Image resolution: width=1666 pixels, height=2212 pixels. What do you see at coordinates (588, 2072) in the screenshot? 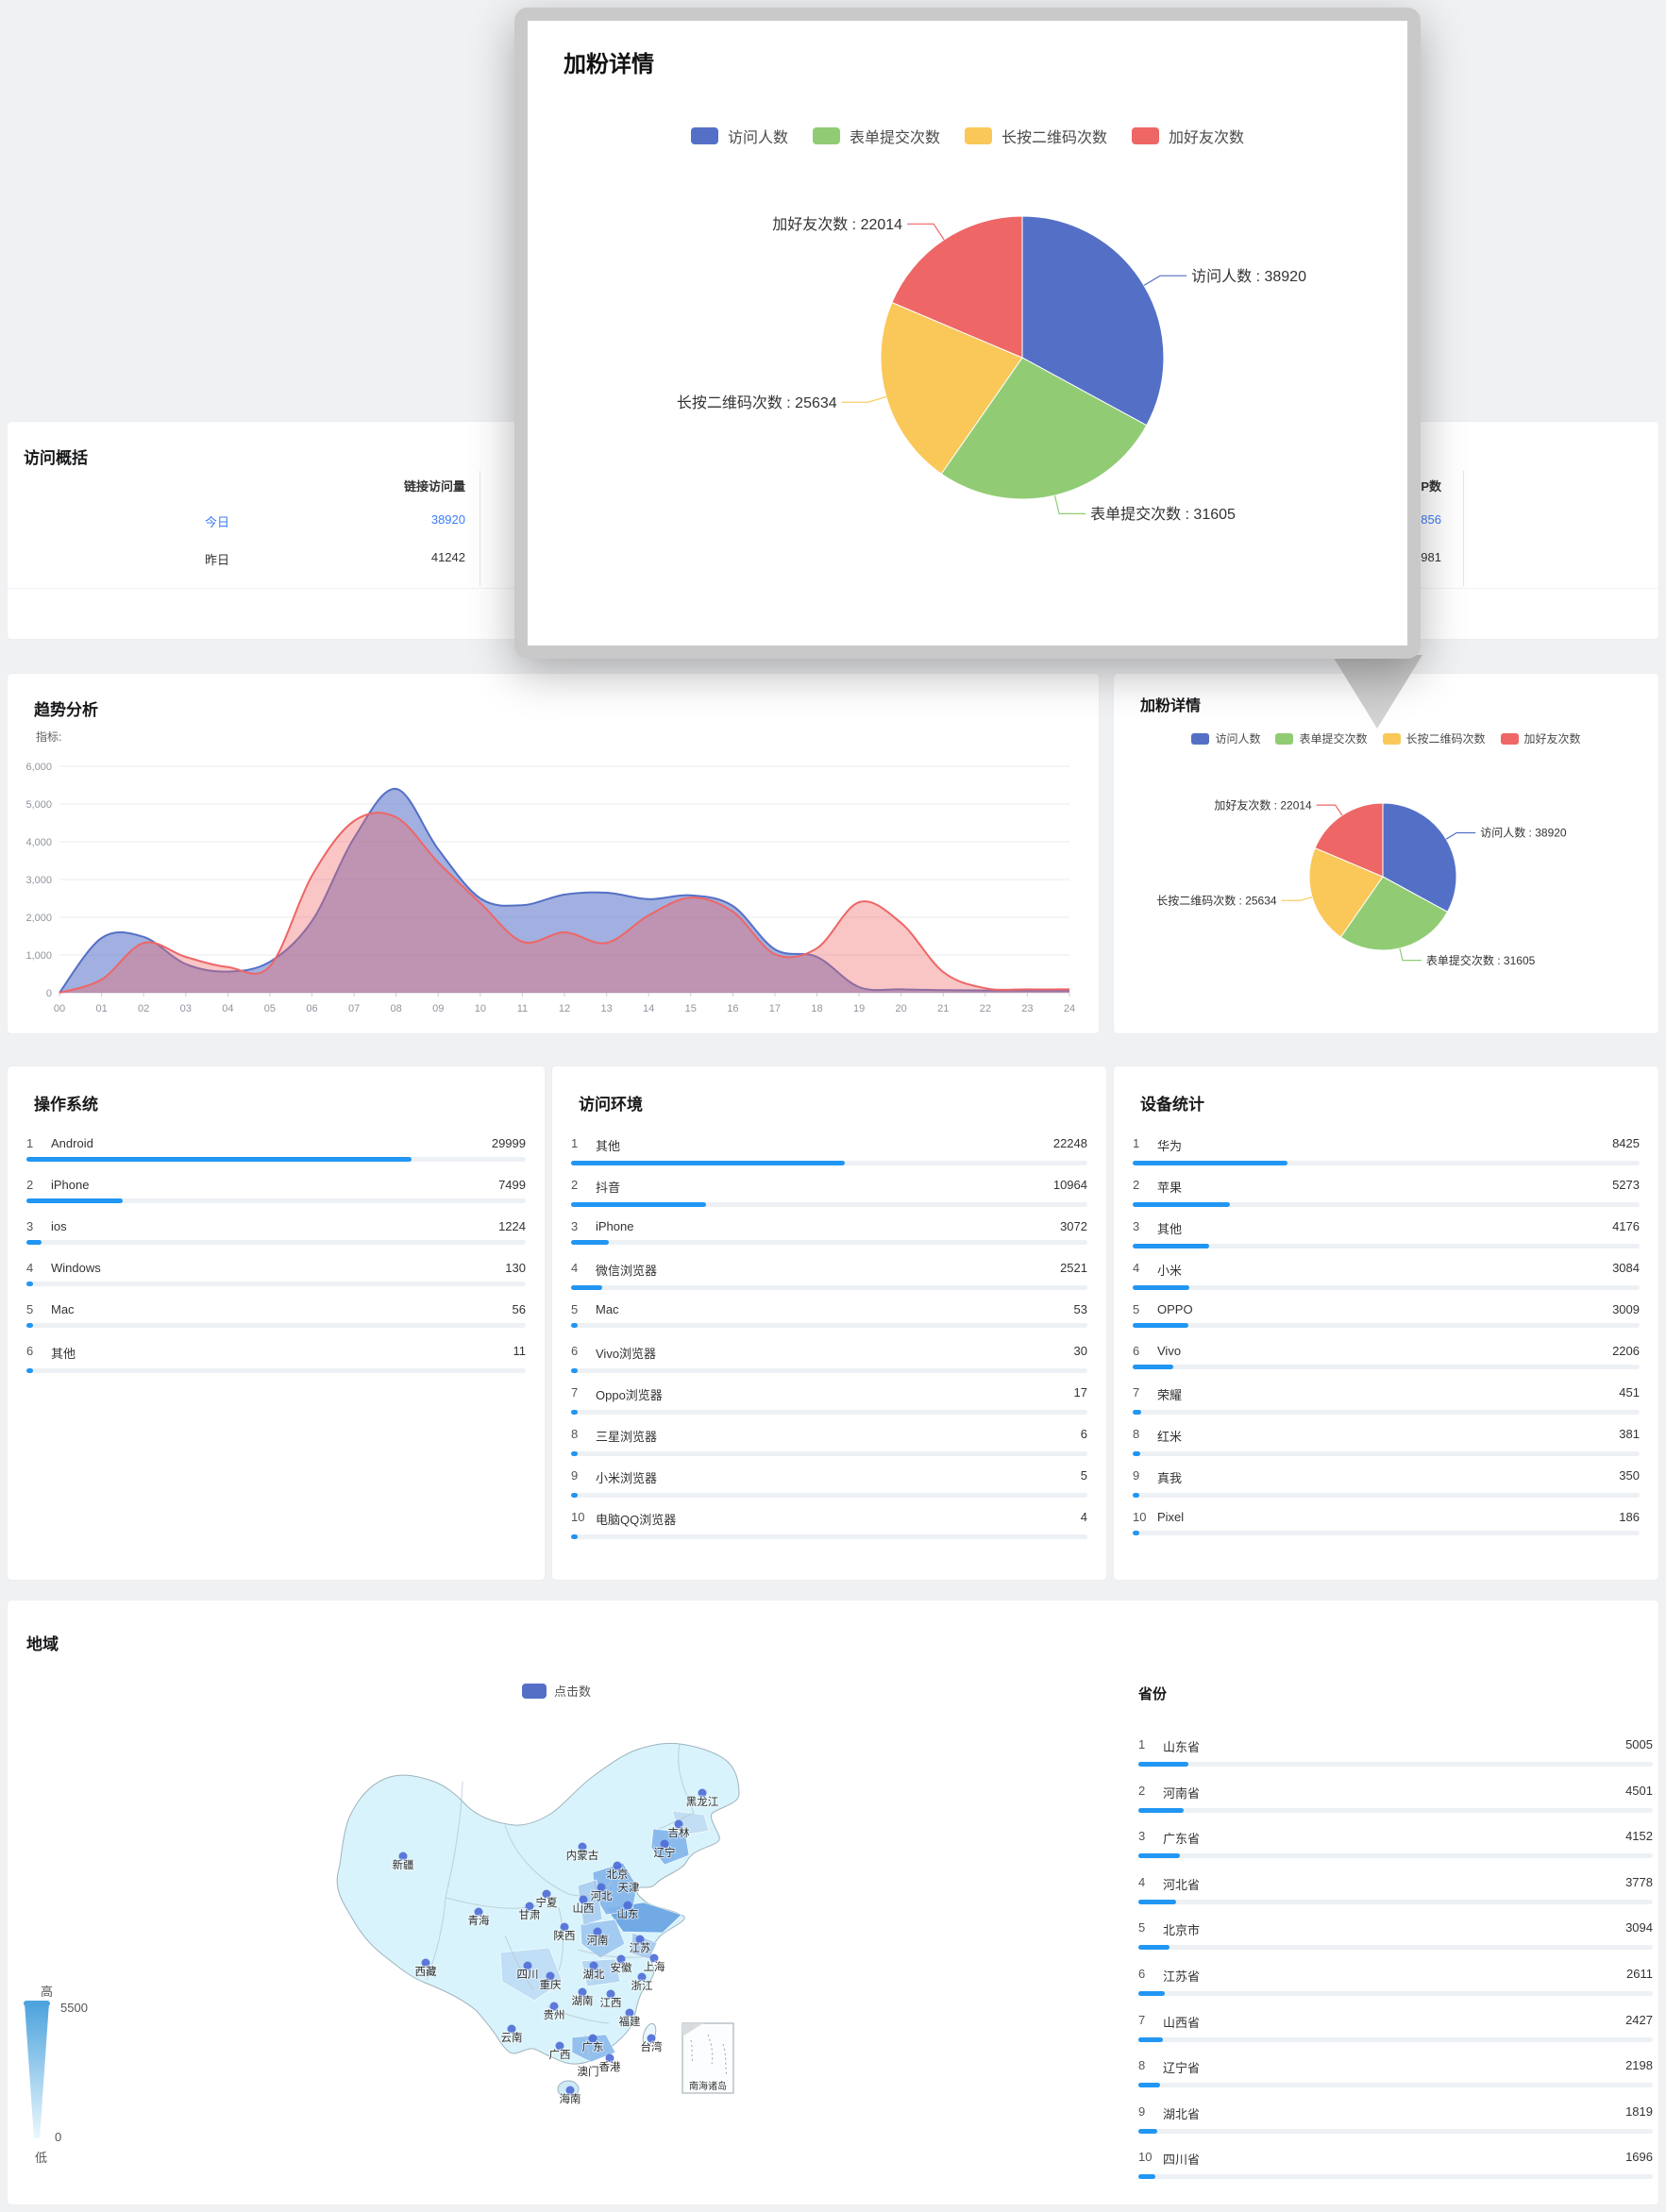
I see `map-province-label: 澳门` at bounding box center [588, 2072].